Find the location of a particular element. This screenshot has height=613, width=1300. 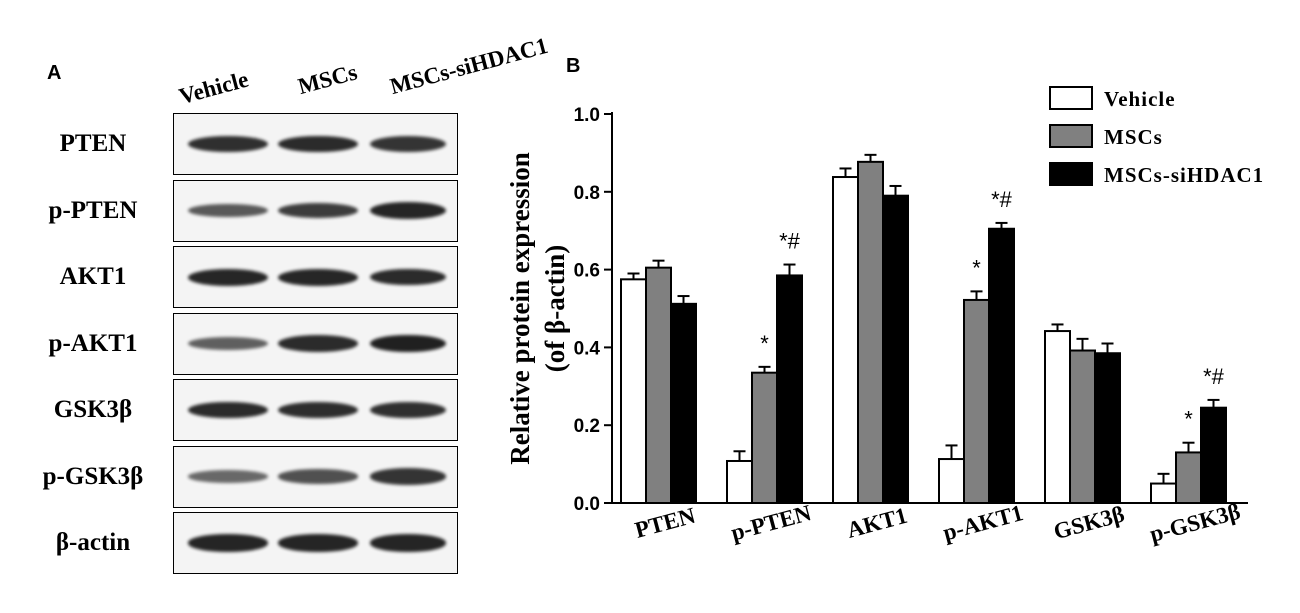

x-tick-label: p-PTEN is located at coordinates (771, 522).